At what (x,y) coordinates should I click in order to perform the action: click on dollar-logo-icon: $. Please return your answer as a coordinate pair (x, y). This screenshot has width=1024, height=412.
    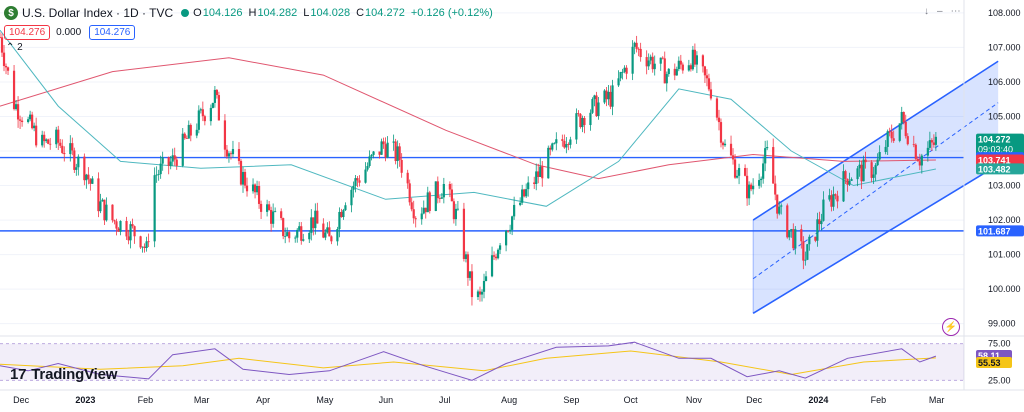
    Looking at the image, I should click on (11, 13).